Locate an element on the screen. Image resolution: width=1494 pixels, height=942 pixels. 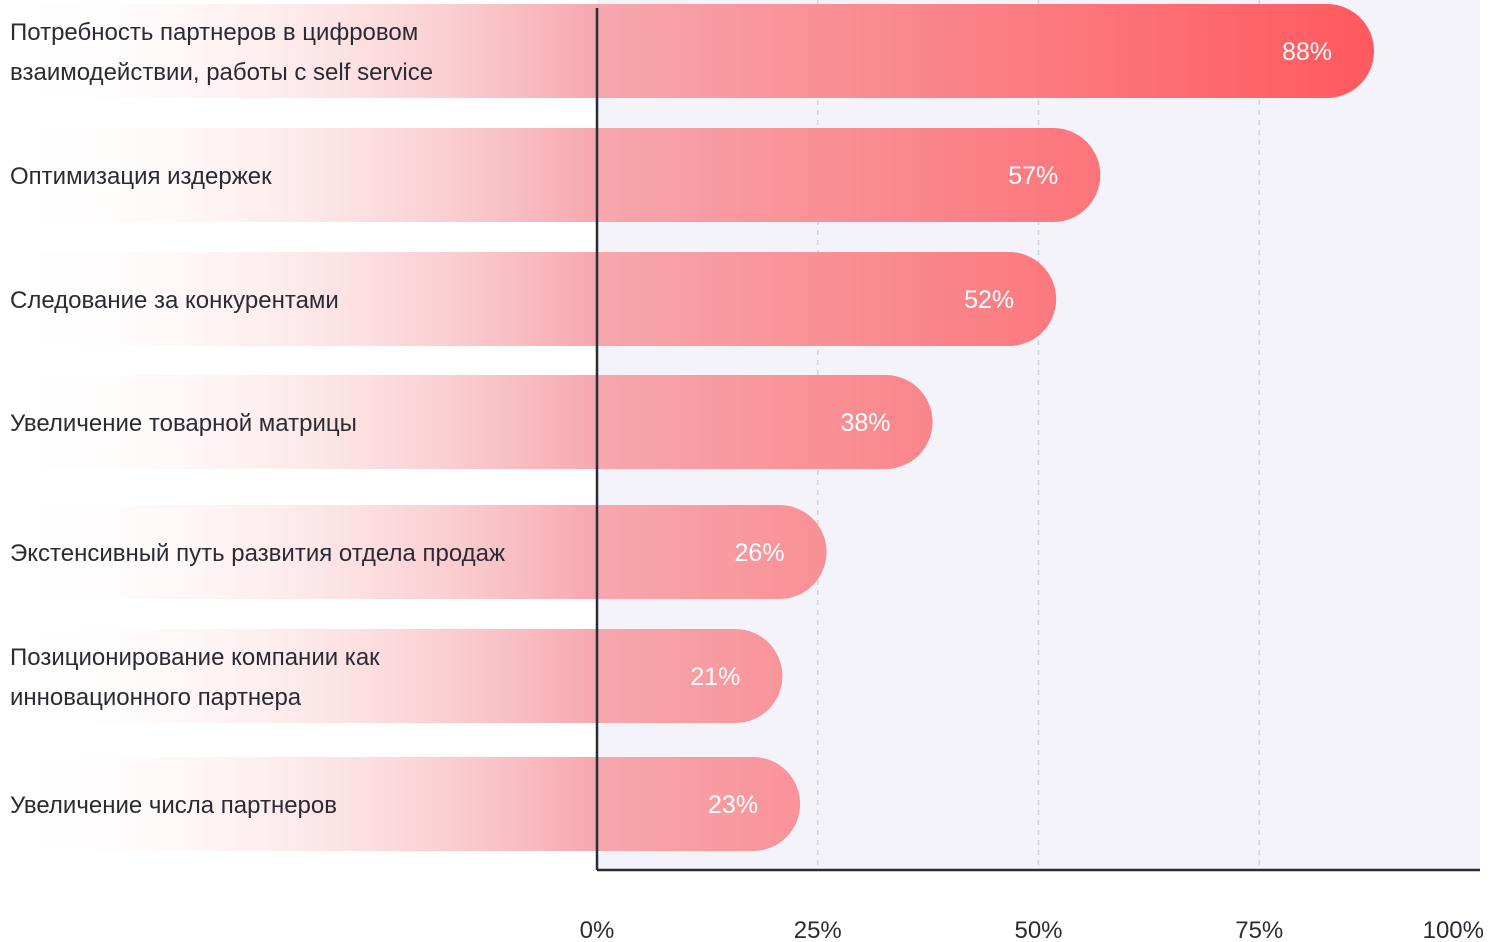
x-tick-label-25: 25% is located at coordinates (818, 929).